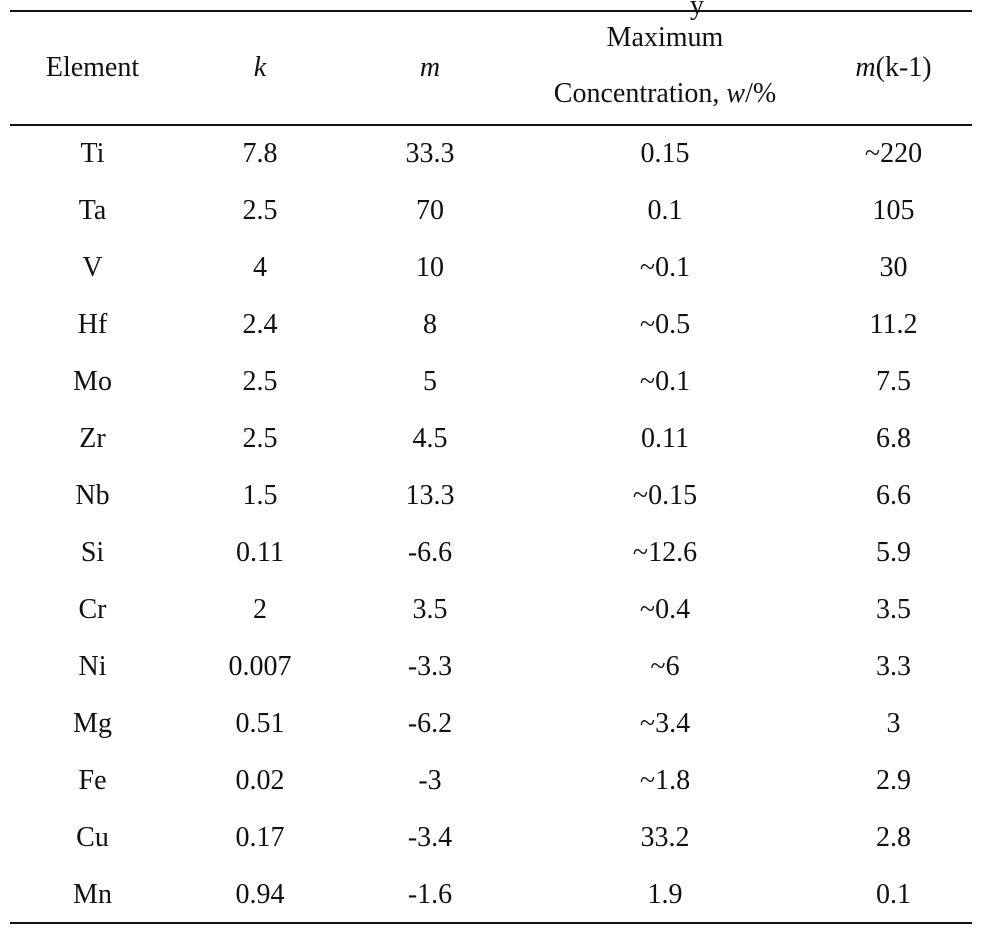 Image resolution: width=999 pixels, height=941 pixels. What do you see at coordinates (665, 153) in the screenshot?
I see `cell-max-concentration: 0.15` at bounding box center [665, 153].